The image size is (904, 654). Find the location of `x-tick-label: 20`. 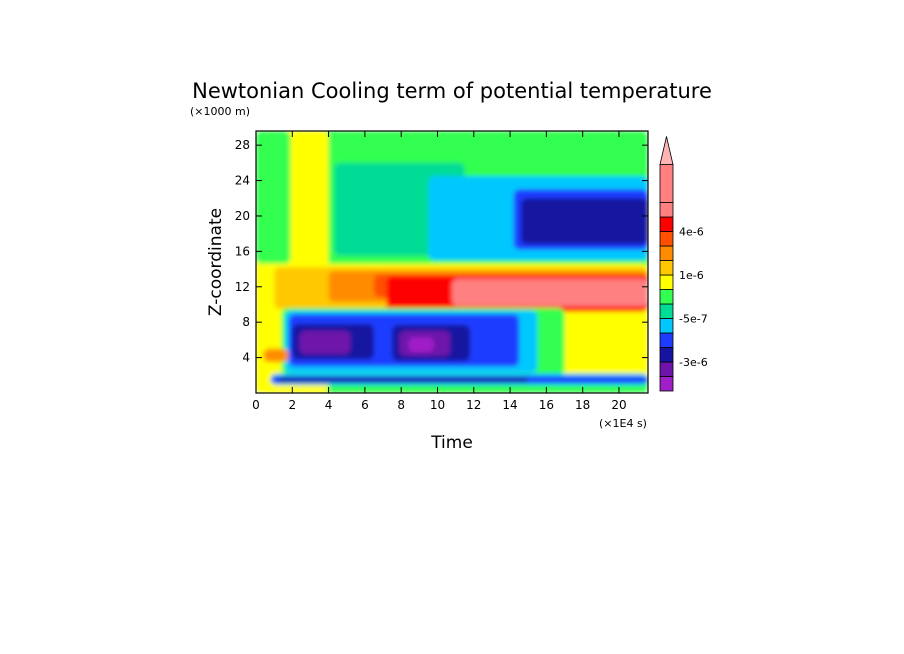

x-tick-label: 20 is located at coordinates (618, 405).